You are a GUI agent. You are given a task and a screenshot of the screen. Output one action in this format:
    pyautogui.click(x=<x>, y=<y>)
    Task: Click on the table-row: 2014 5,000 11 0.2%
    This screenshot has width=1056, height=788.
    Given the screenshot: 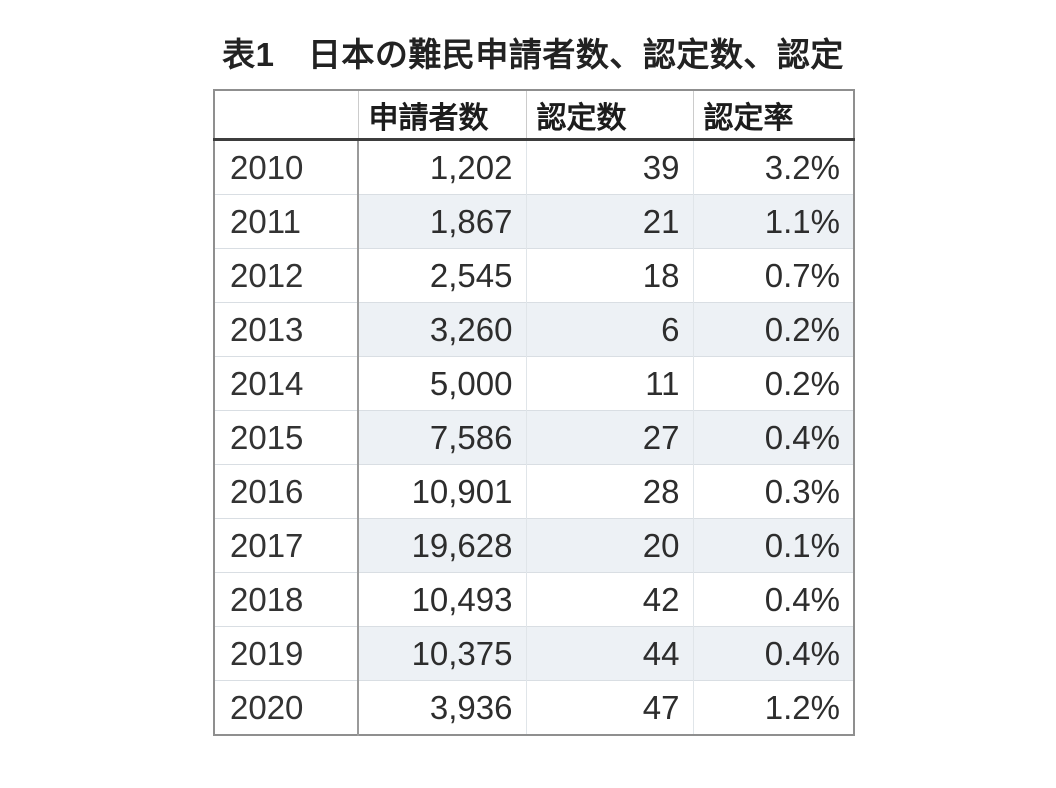 What is the action you would take?
    pyautogui.click(x=534, y=383)
    